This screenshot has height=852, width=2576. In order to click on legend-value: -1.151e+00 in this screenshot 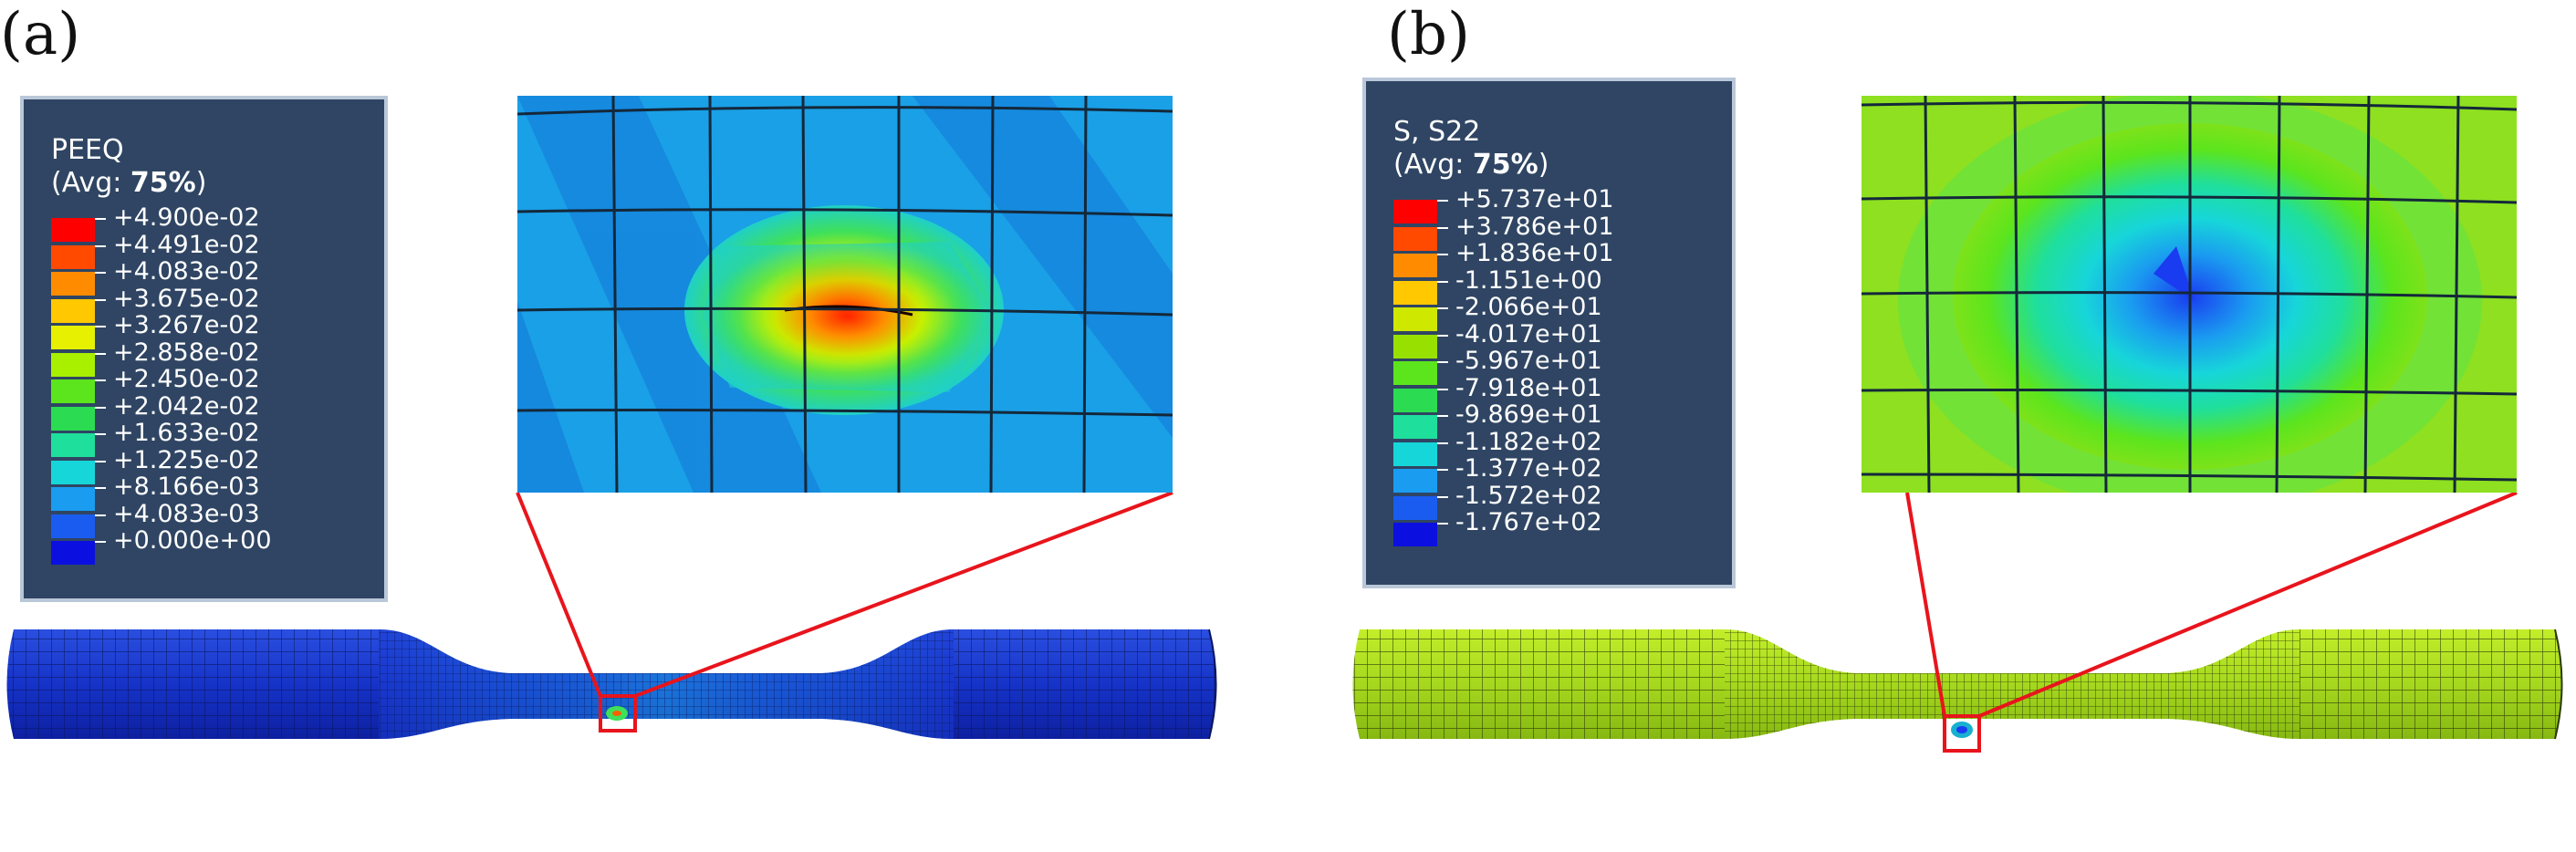, I will do `click(1528, 280)`.